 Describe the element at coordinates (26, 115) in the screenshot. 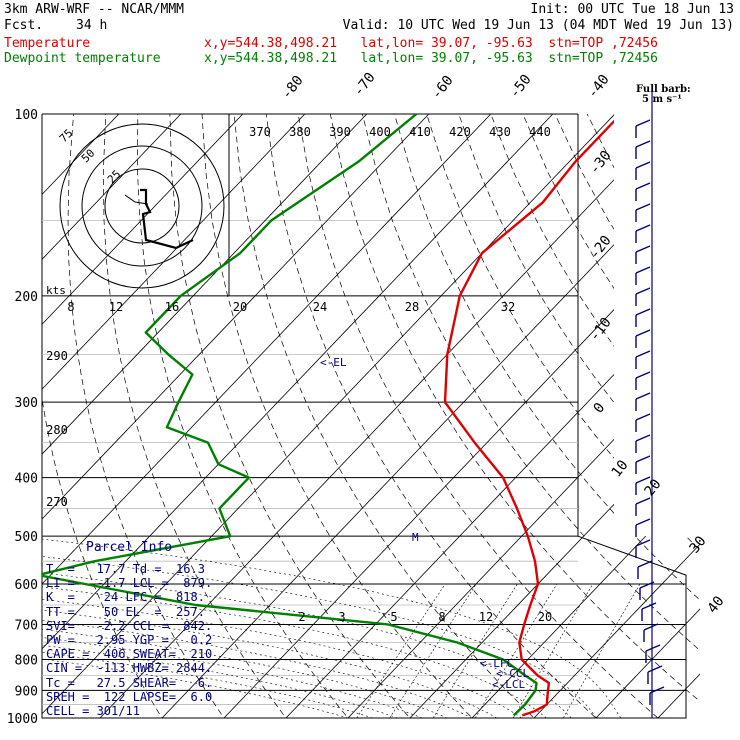

I see `pressure-tick-label: 100` at that location.